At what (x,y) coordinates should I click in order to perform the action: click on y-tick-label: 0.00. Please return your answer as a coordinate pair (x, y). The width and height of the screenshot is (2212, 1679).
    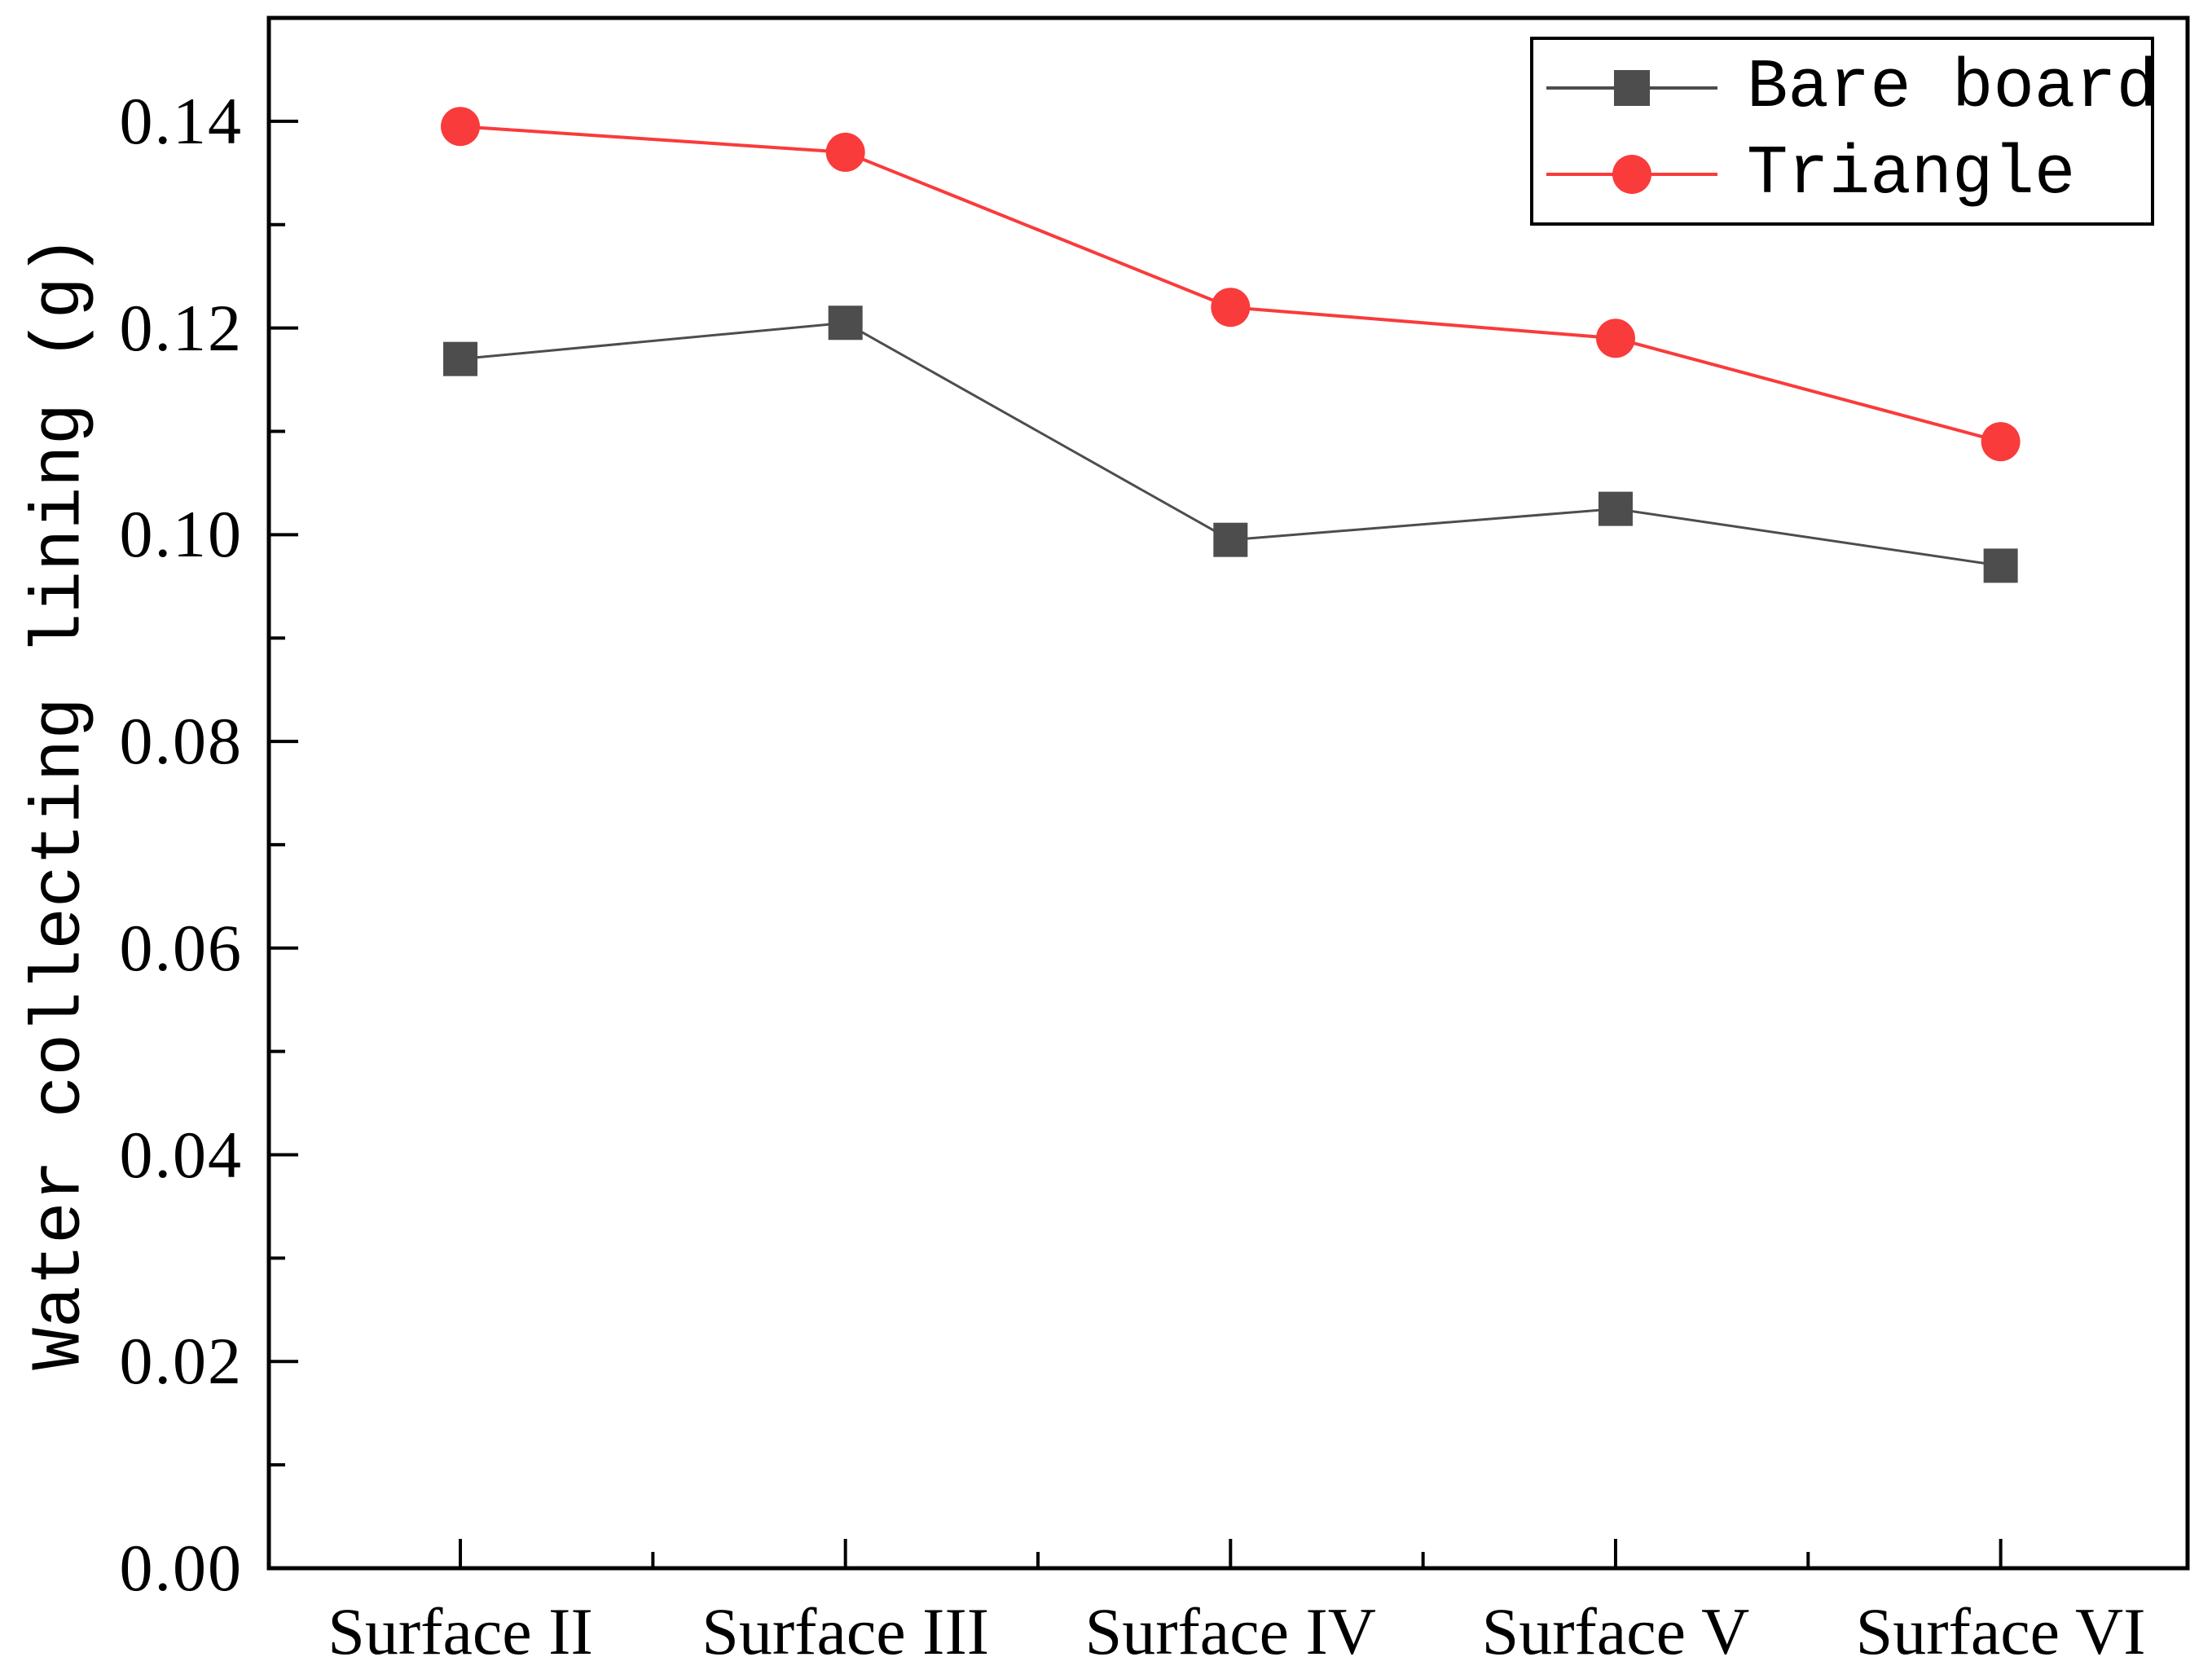
    Looking at the image, I should click on (181, 1568).